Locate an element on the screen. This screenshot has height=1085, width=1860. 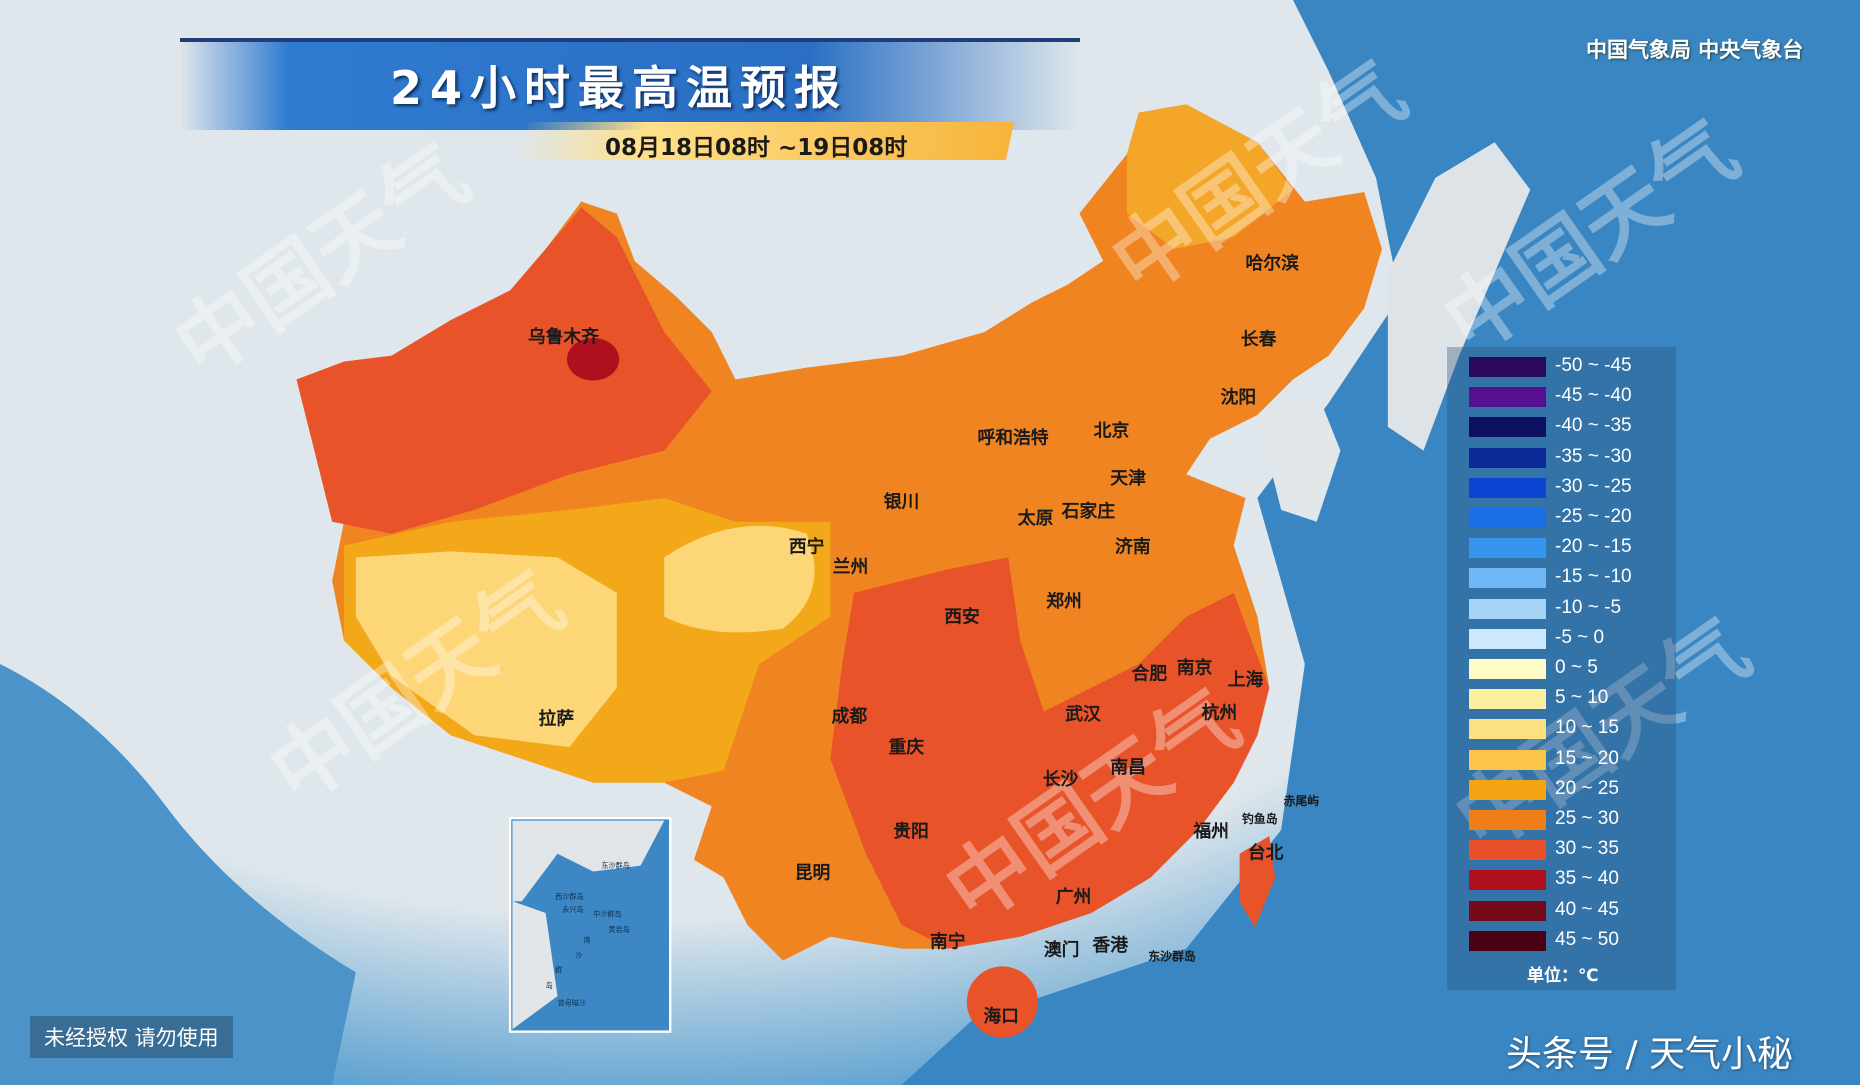
legend-label: -20 ~ -15 is located at coordinates (1593, 547).